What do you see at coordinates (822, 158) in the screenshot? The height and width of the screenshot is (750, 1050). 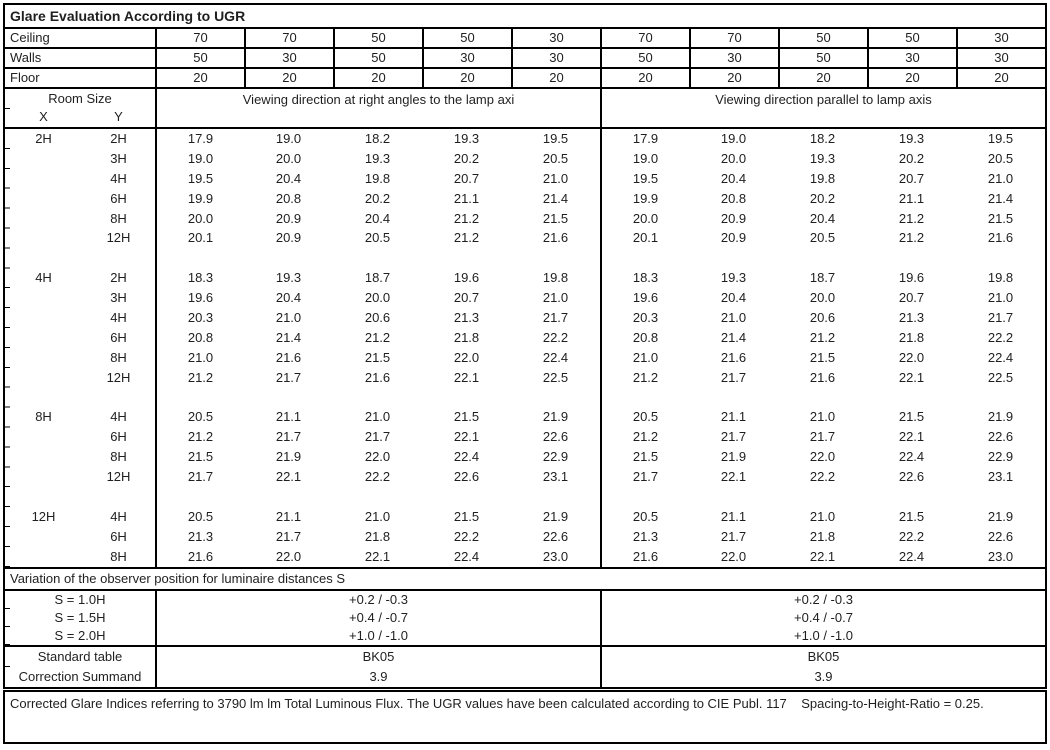 I see `ugr-value-cell: 19.3` at bounding box center [822, 158].